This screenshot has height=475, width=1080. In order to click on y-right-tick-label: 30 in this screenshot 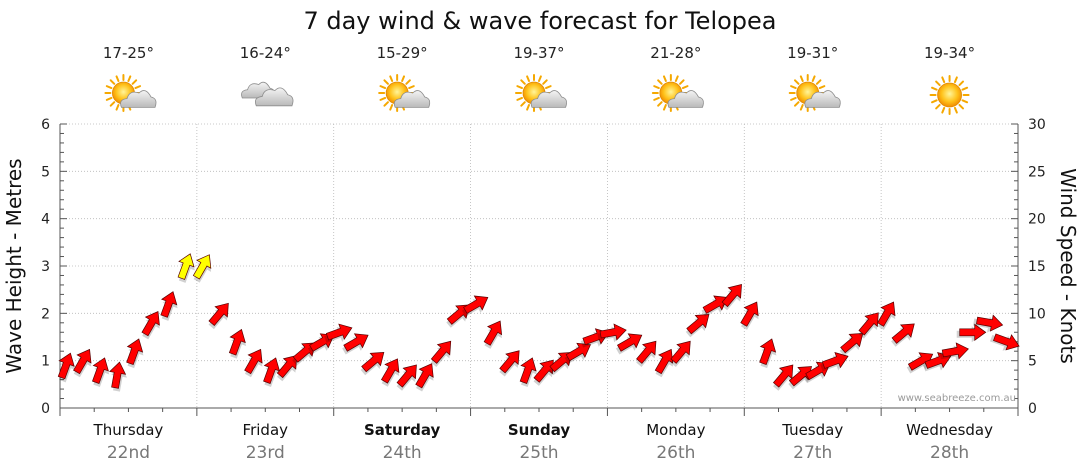, I will do `click(1037, 125)`.